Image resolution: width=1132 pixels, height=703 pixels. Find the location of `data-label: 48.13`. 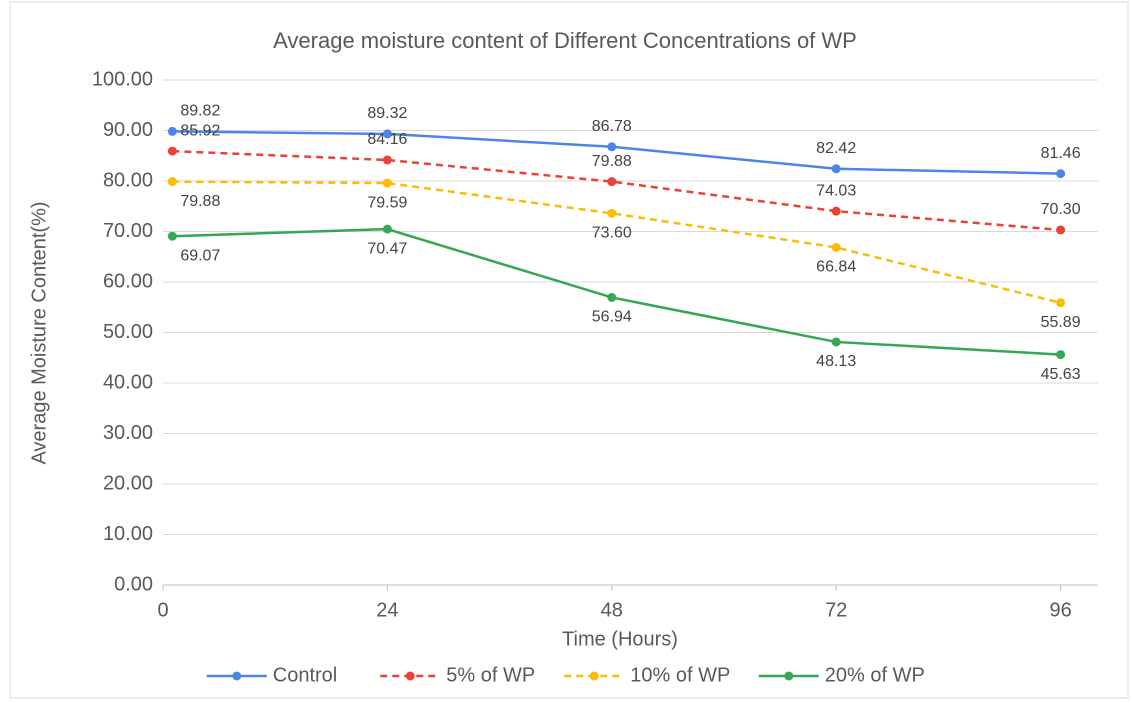

data-label: 48.13 is located at coordinates (836, 361).